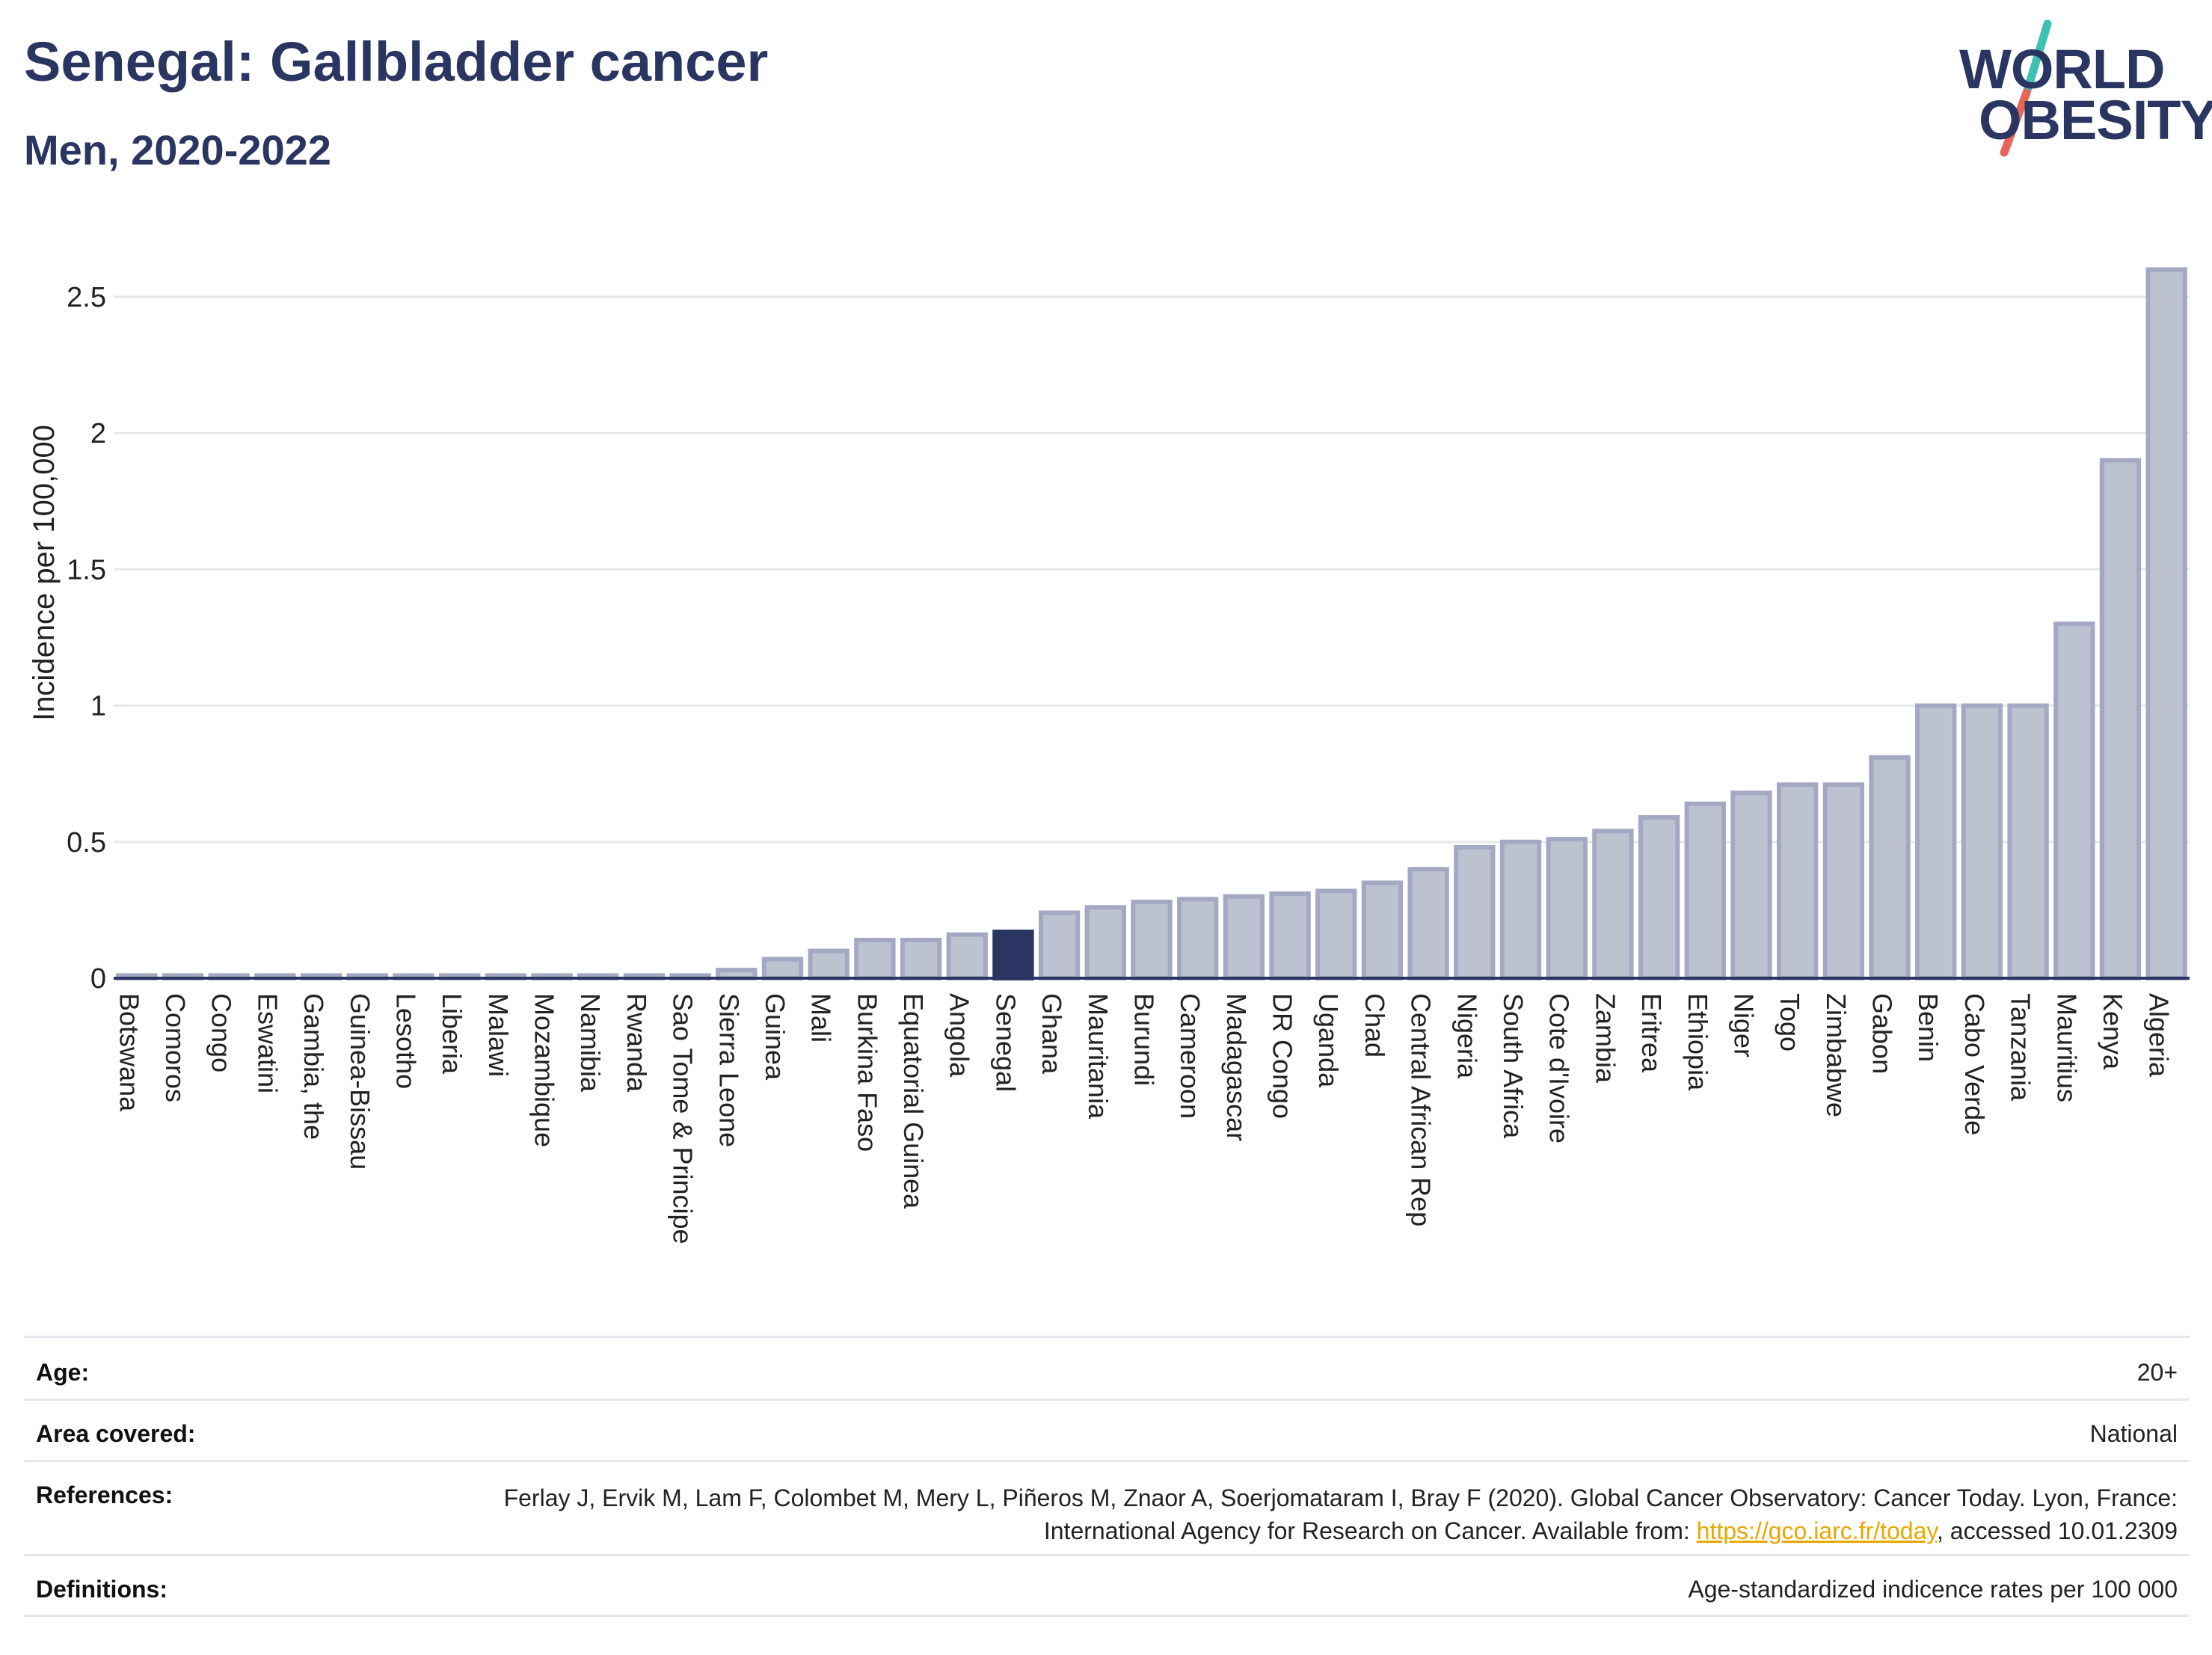 This screenshot has height=1655, width=2212. I want to click on x-tick-label: Guinea, so click(775, 1037).